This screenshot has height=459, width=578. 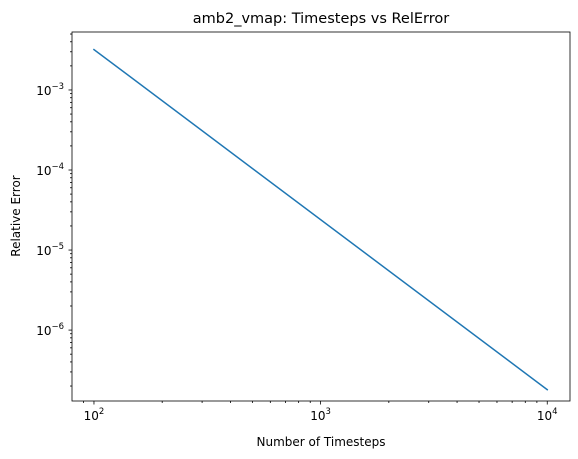 I want to click on x-axis-ticks: 10² 10³ 10⁴, so click(x=321, y=412).